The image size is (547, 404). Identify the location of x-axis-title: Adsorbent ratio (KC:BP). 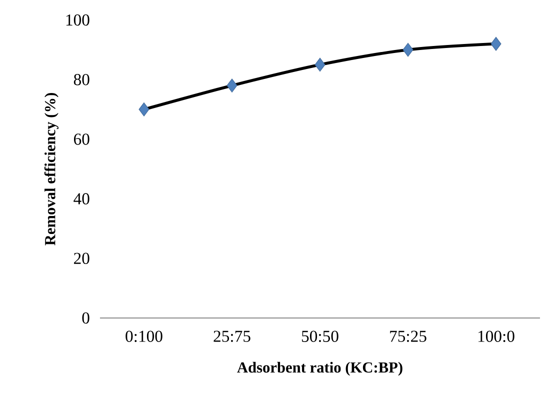
(319, 369).